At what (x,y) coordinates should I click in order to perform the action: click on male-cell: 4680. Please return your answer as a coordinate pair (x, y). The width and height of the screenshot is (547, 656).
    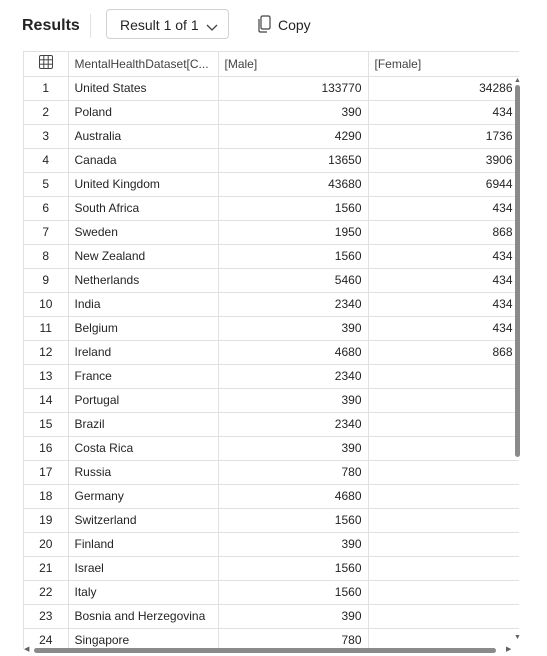
    Looking at the image, I should click on (293, 496).